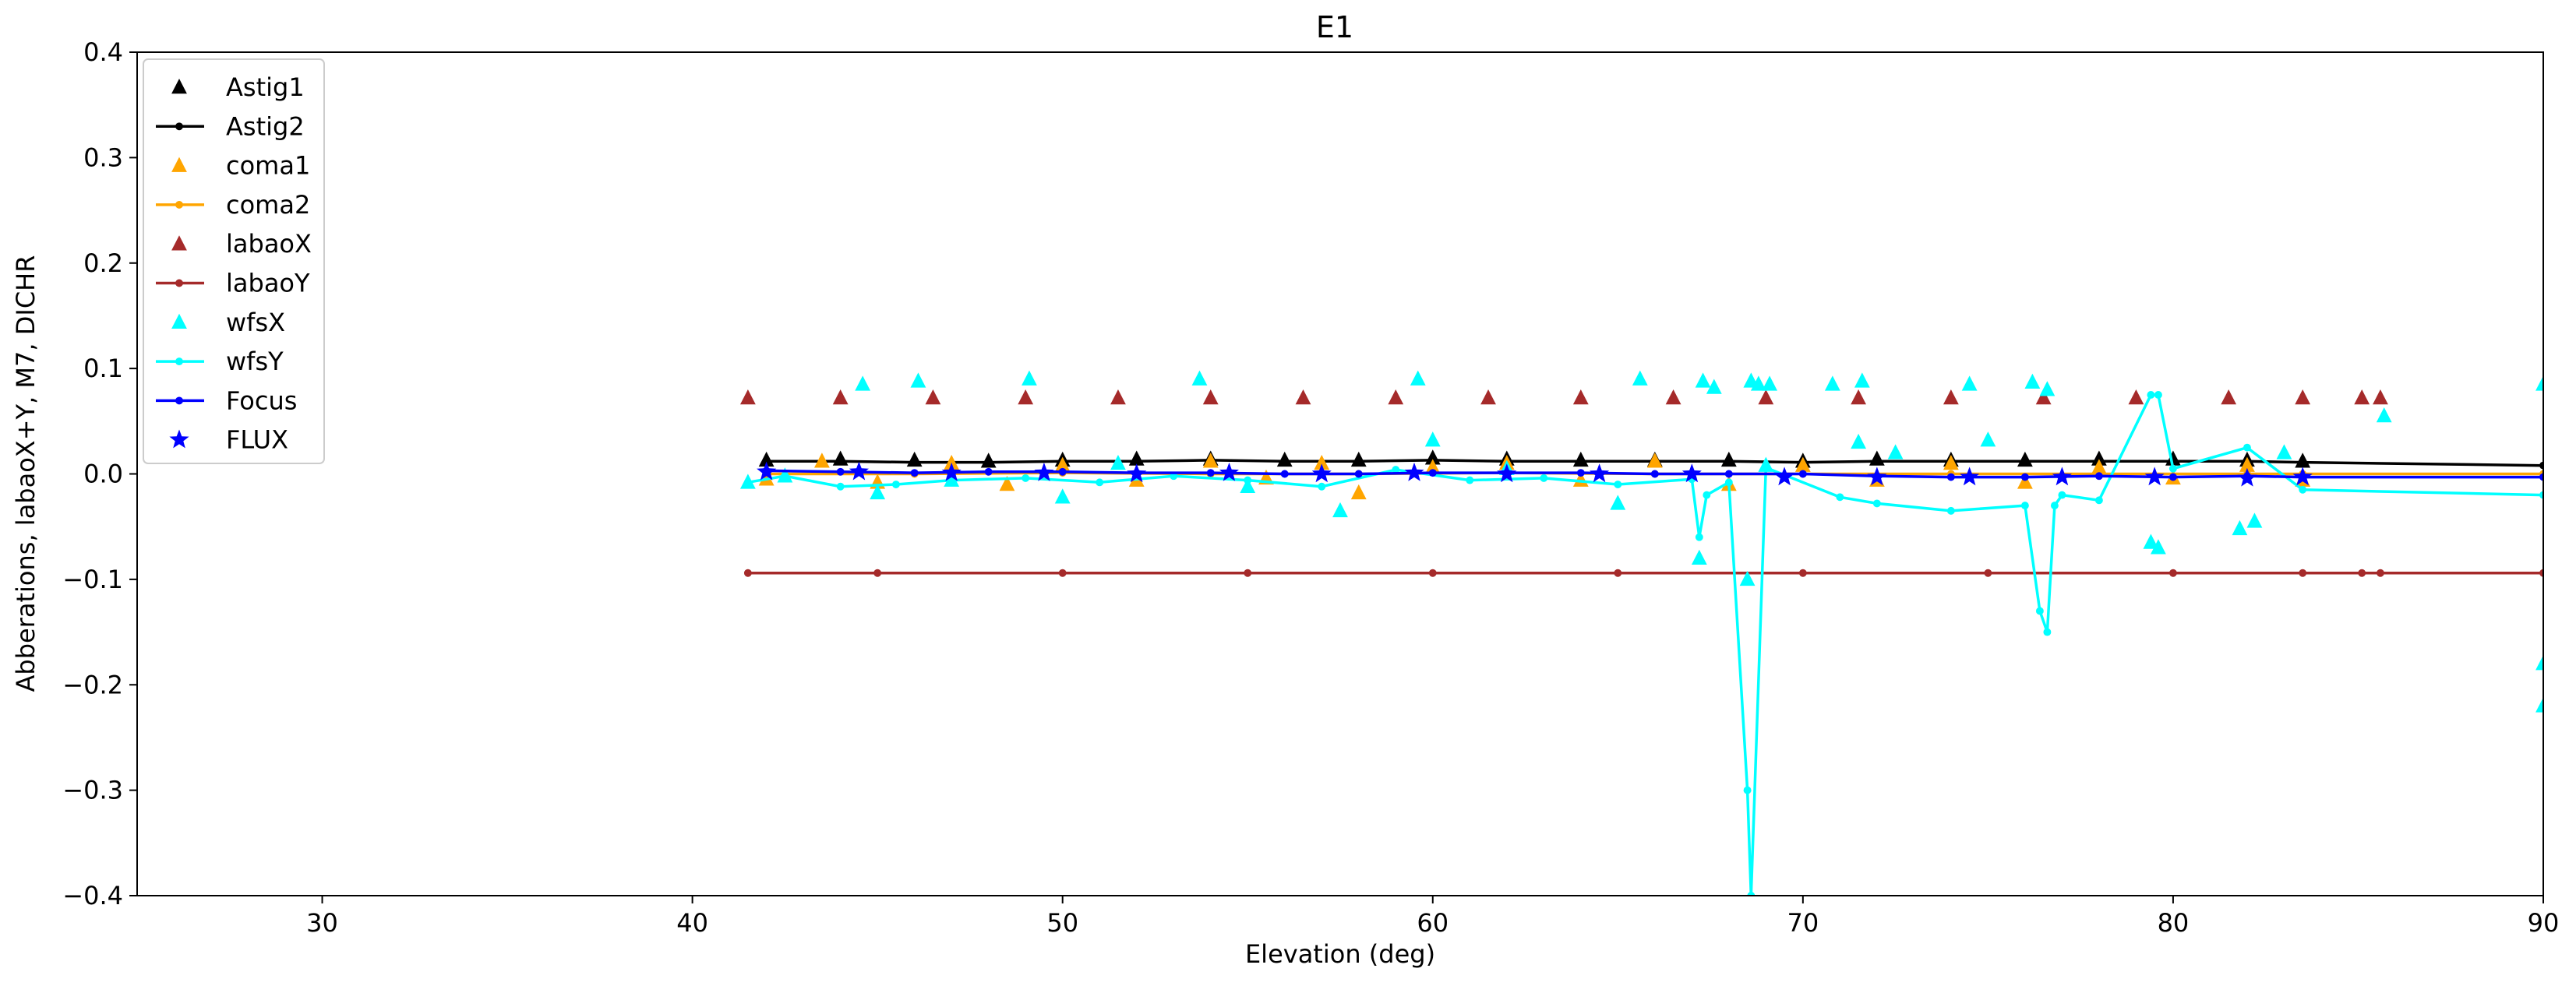 The height and width of the screenshot is (986, 2576). I want to click on legend-label-astig1: Astig1, so click(265, 87).